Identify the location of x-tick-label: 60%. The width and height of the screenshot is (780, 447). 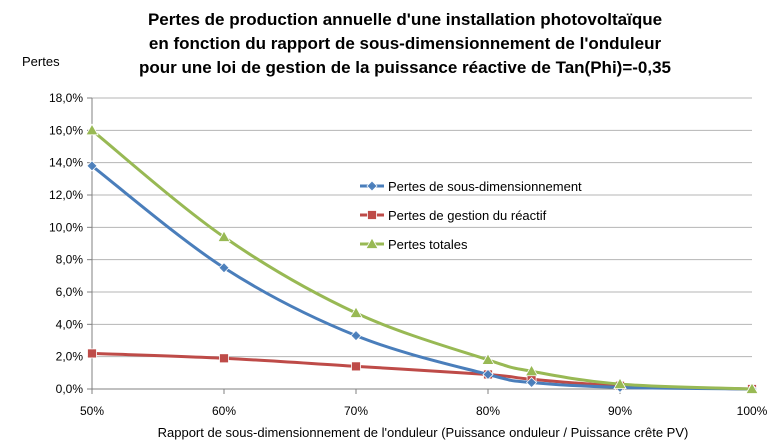
(224, 411).